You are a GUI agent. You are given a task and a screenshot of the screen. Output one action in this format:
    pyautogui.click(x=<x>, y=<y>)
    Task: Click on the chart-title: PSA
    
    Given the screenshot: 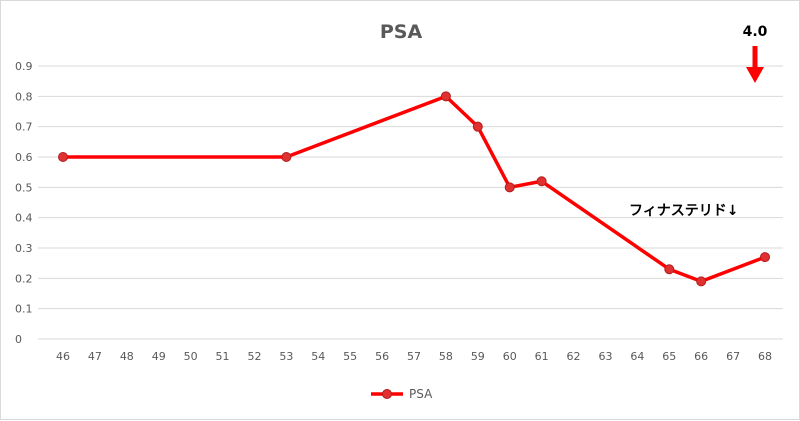 What is the action you would take?
    pyautogui.click(x=401, y=32)
    